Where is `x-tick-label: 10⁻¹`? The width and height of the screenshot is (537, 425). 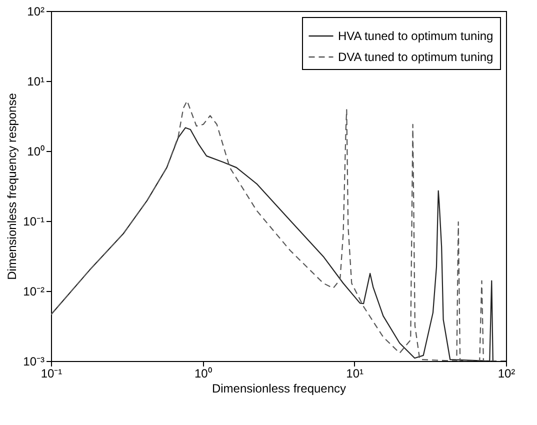 x-tick-label: 10⁻¹ is located at coordinates (51, 373).